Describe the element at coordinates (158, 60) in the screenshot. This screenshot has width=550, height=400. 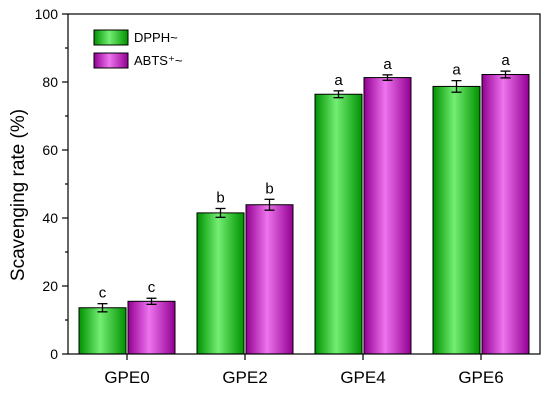
I see `legend-label-1: ABTS⁺~` at that location.